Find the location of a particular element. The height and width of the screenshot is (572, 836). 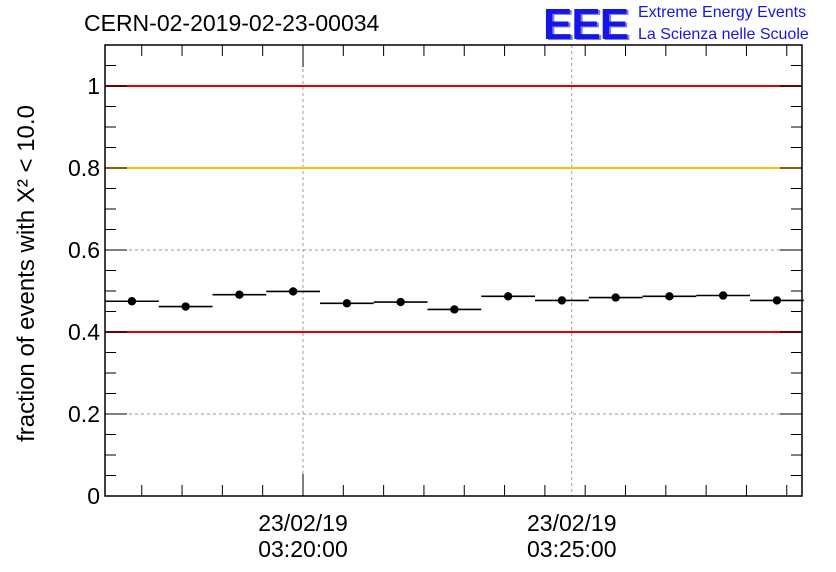

y-tick-label: 0.4 is located at coordinates (84, 332).